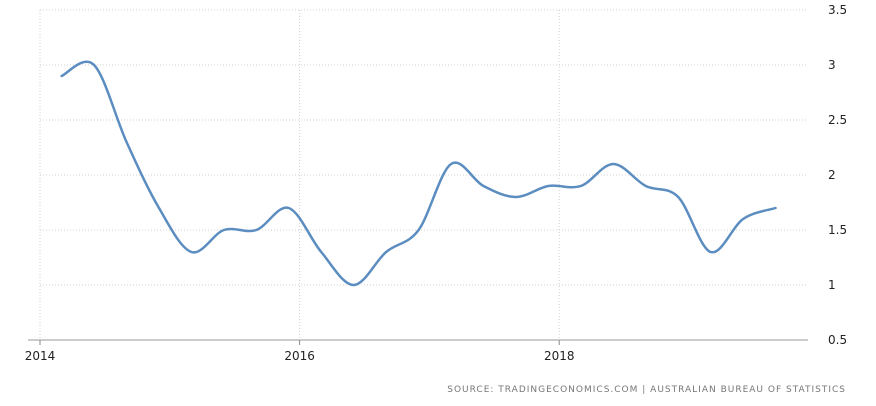 Image resolution: width=876 pixels, height=406 pixels. What do you see at coordinates (837, 10) in the screenshot?
I see `y-tick-label: 3.5` at bounding box center [837, 10].